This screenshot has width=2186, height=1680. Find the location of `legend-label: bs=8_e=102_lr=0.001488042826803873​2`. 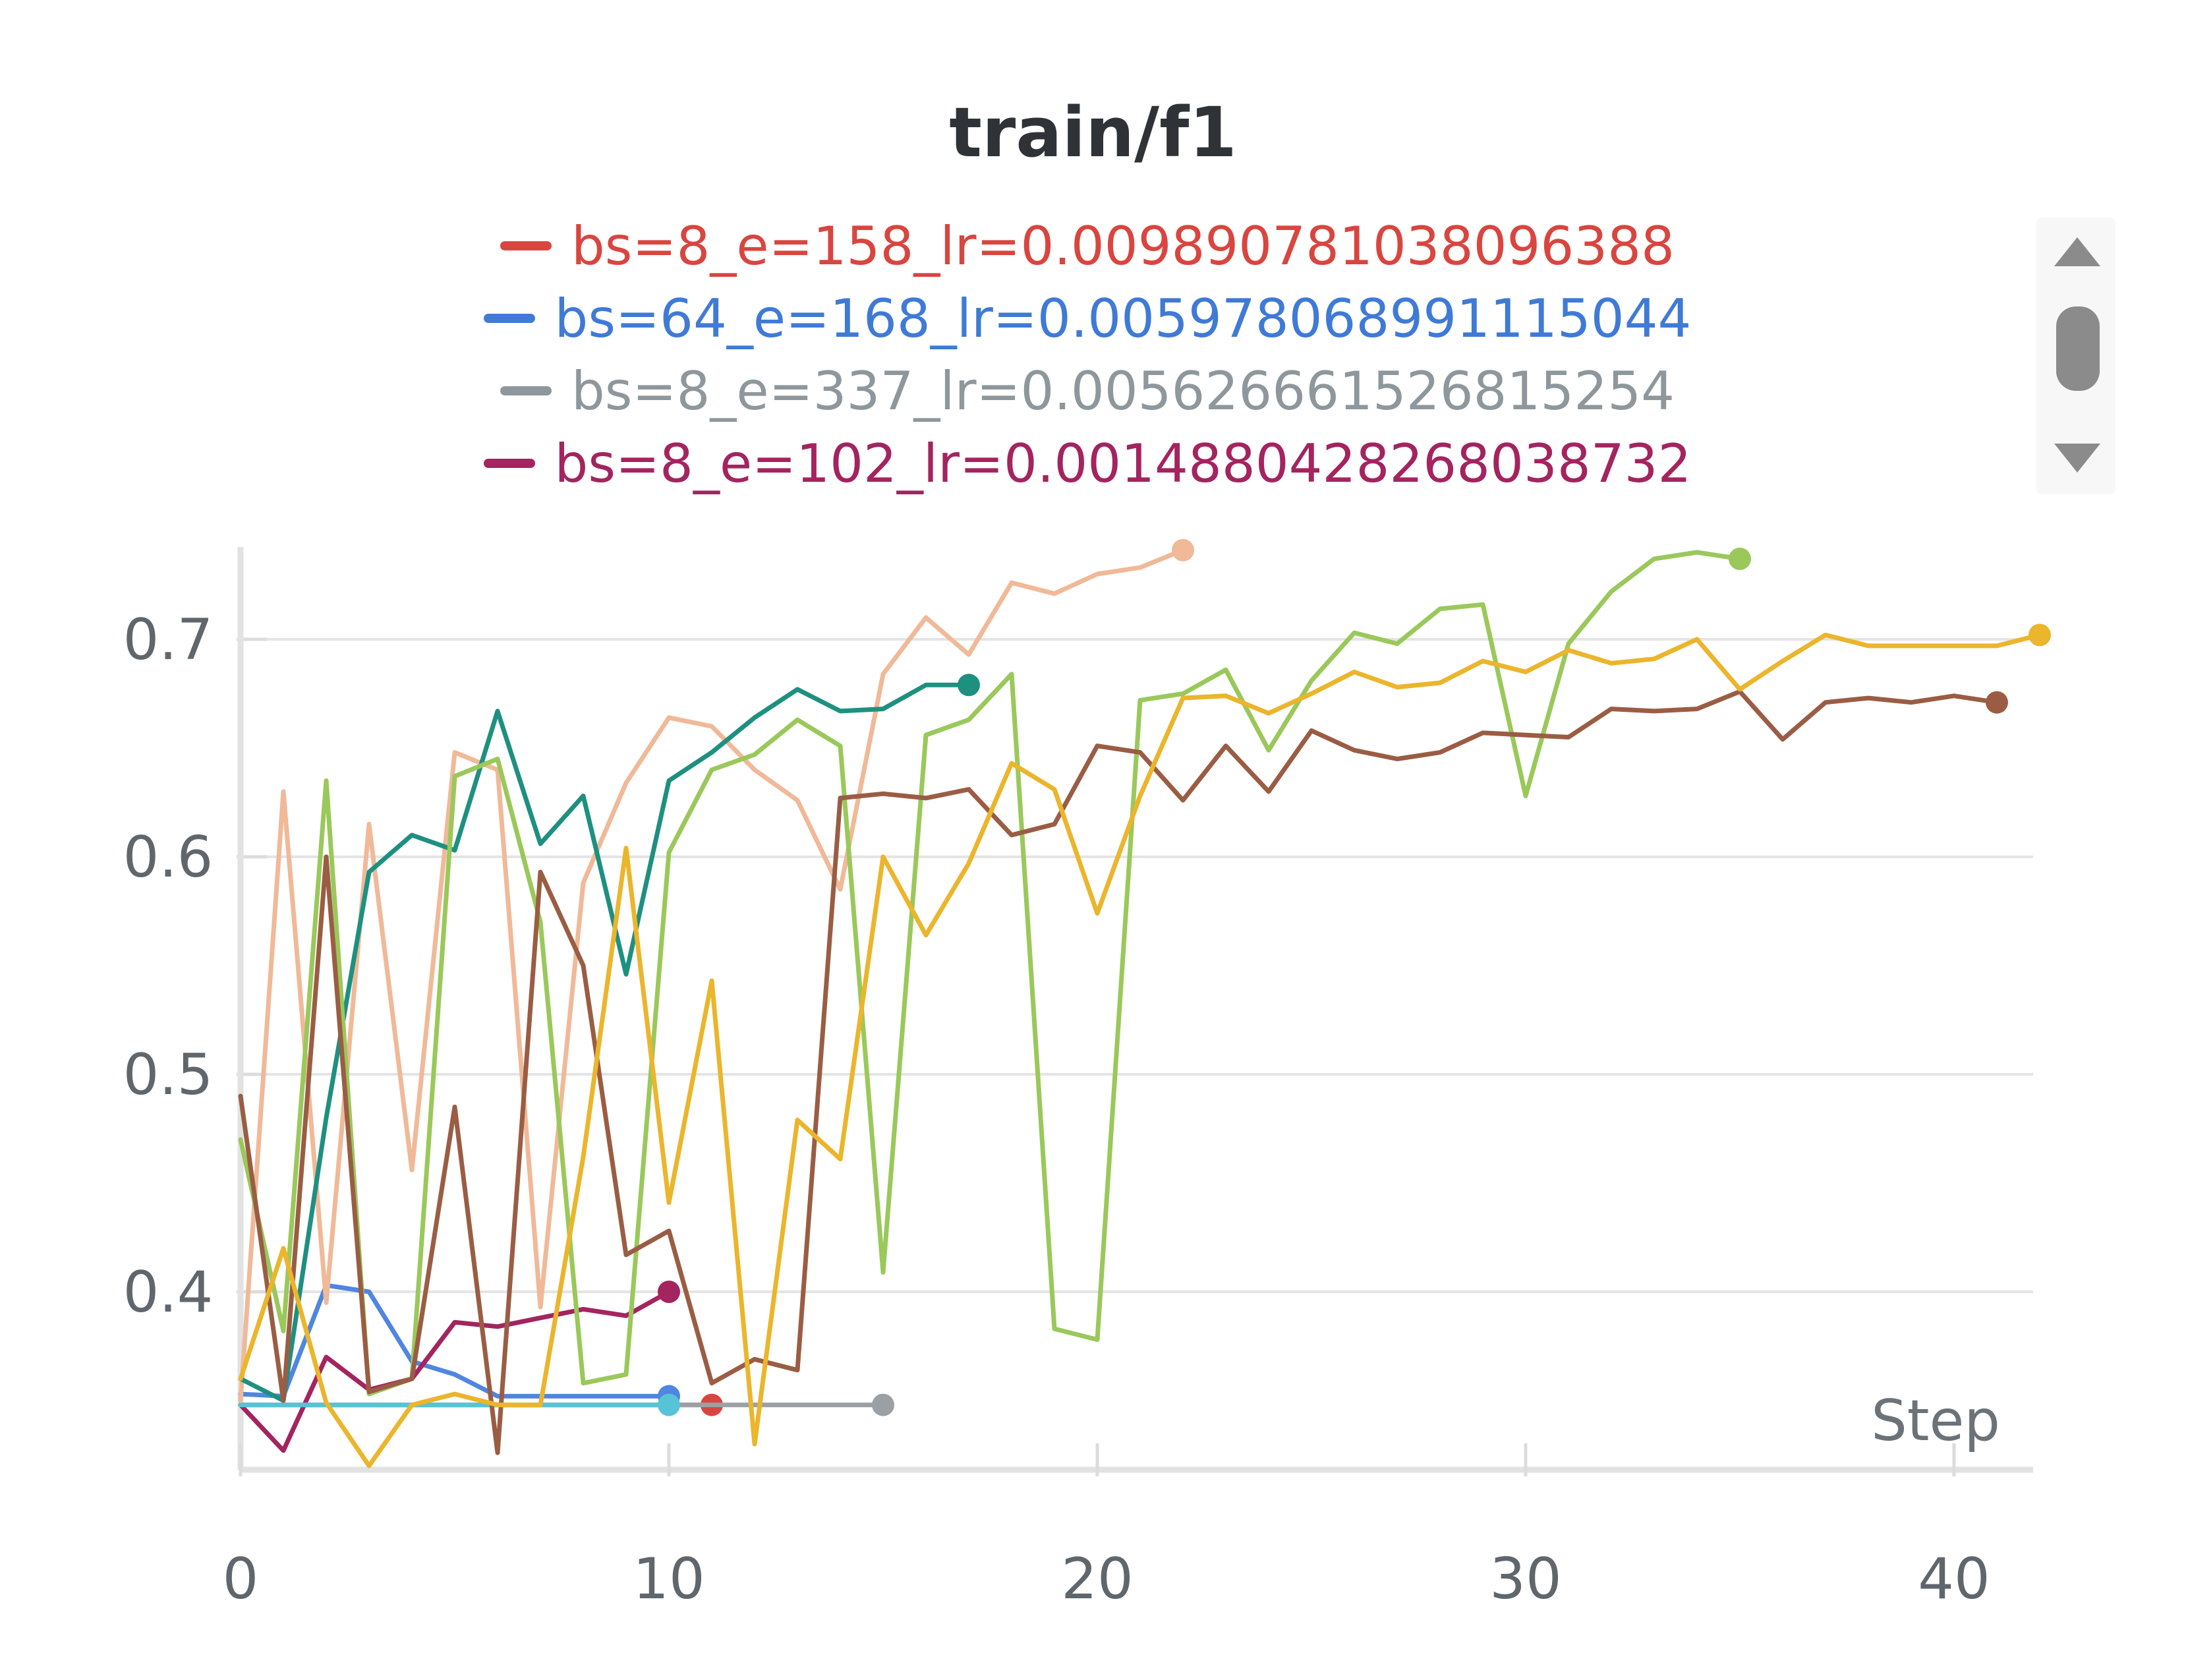

legend-label: bs=8_e=102_lr=0.001488042826803873​2 is located at coordinates (1123, 463).